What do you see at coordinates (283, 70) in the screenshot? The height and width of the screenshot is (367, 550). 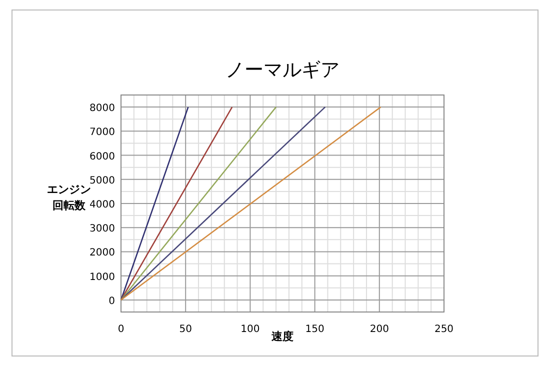 I see `chart-title: ノーマルギア` at bounding box center [283, 70].